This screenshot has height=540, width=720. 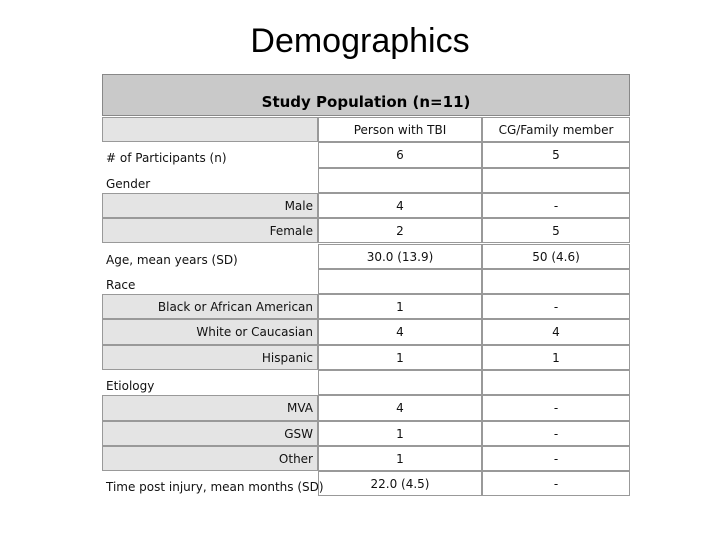 I want to click on row-label: Time post injury, mean months (SD), so click(x=215, y=487).